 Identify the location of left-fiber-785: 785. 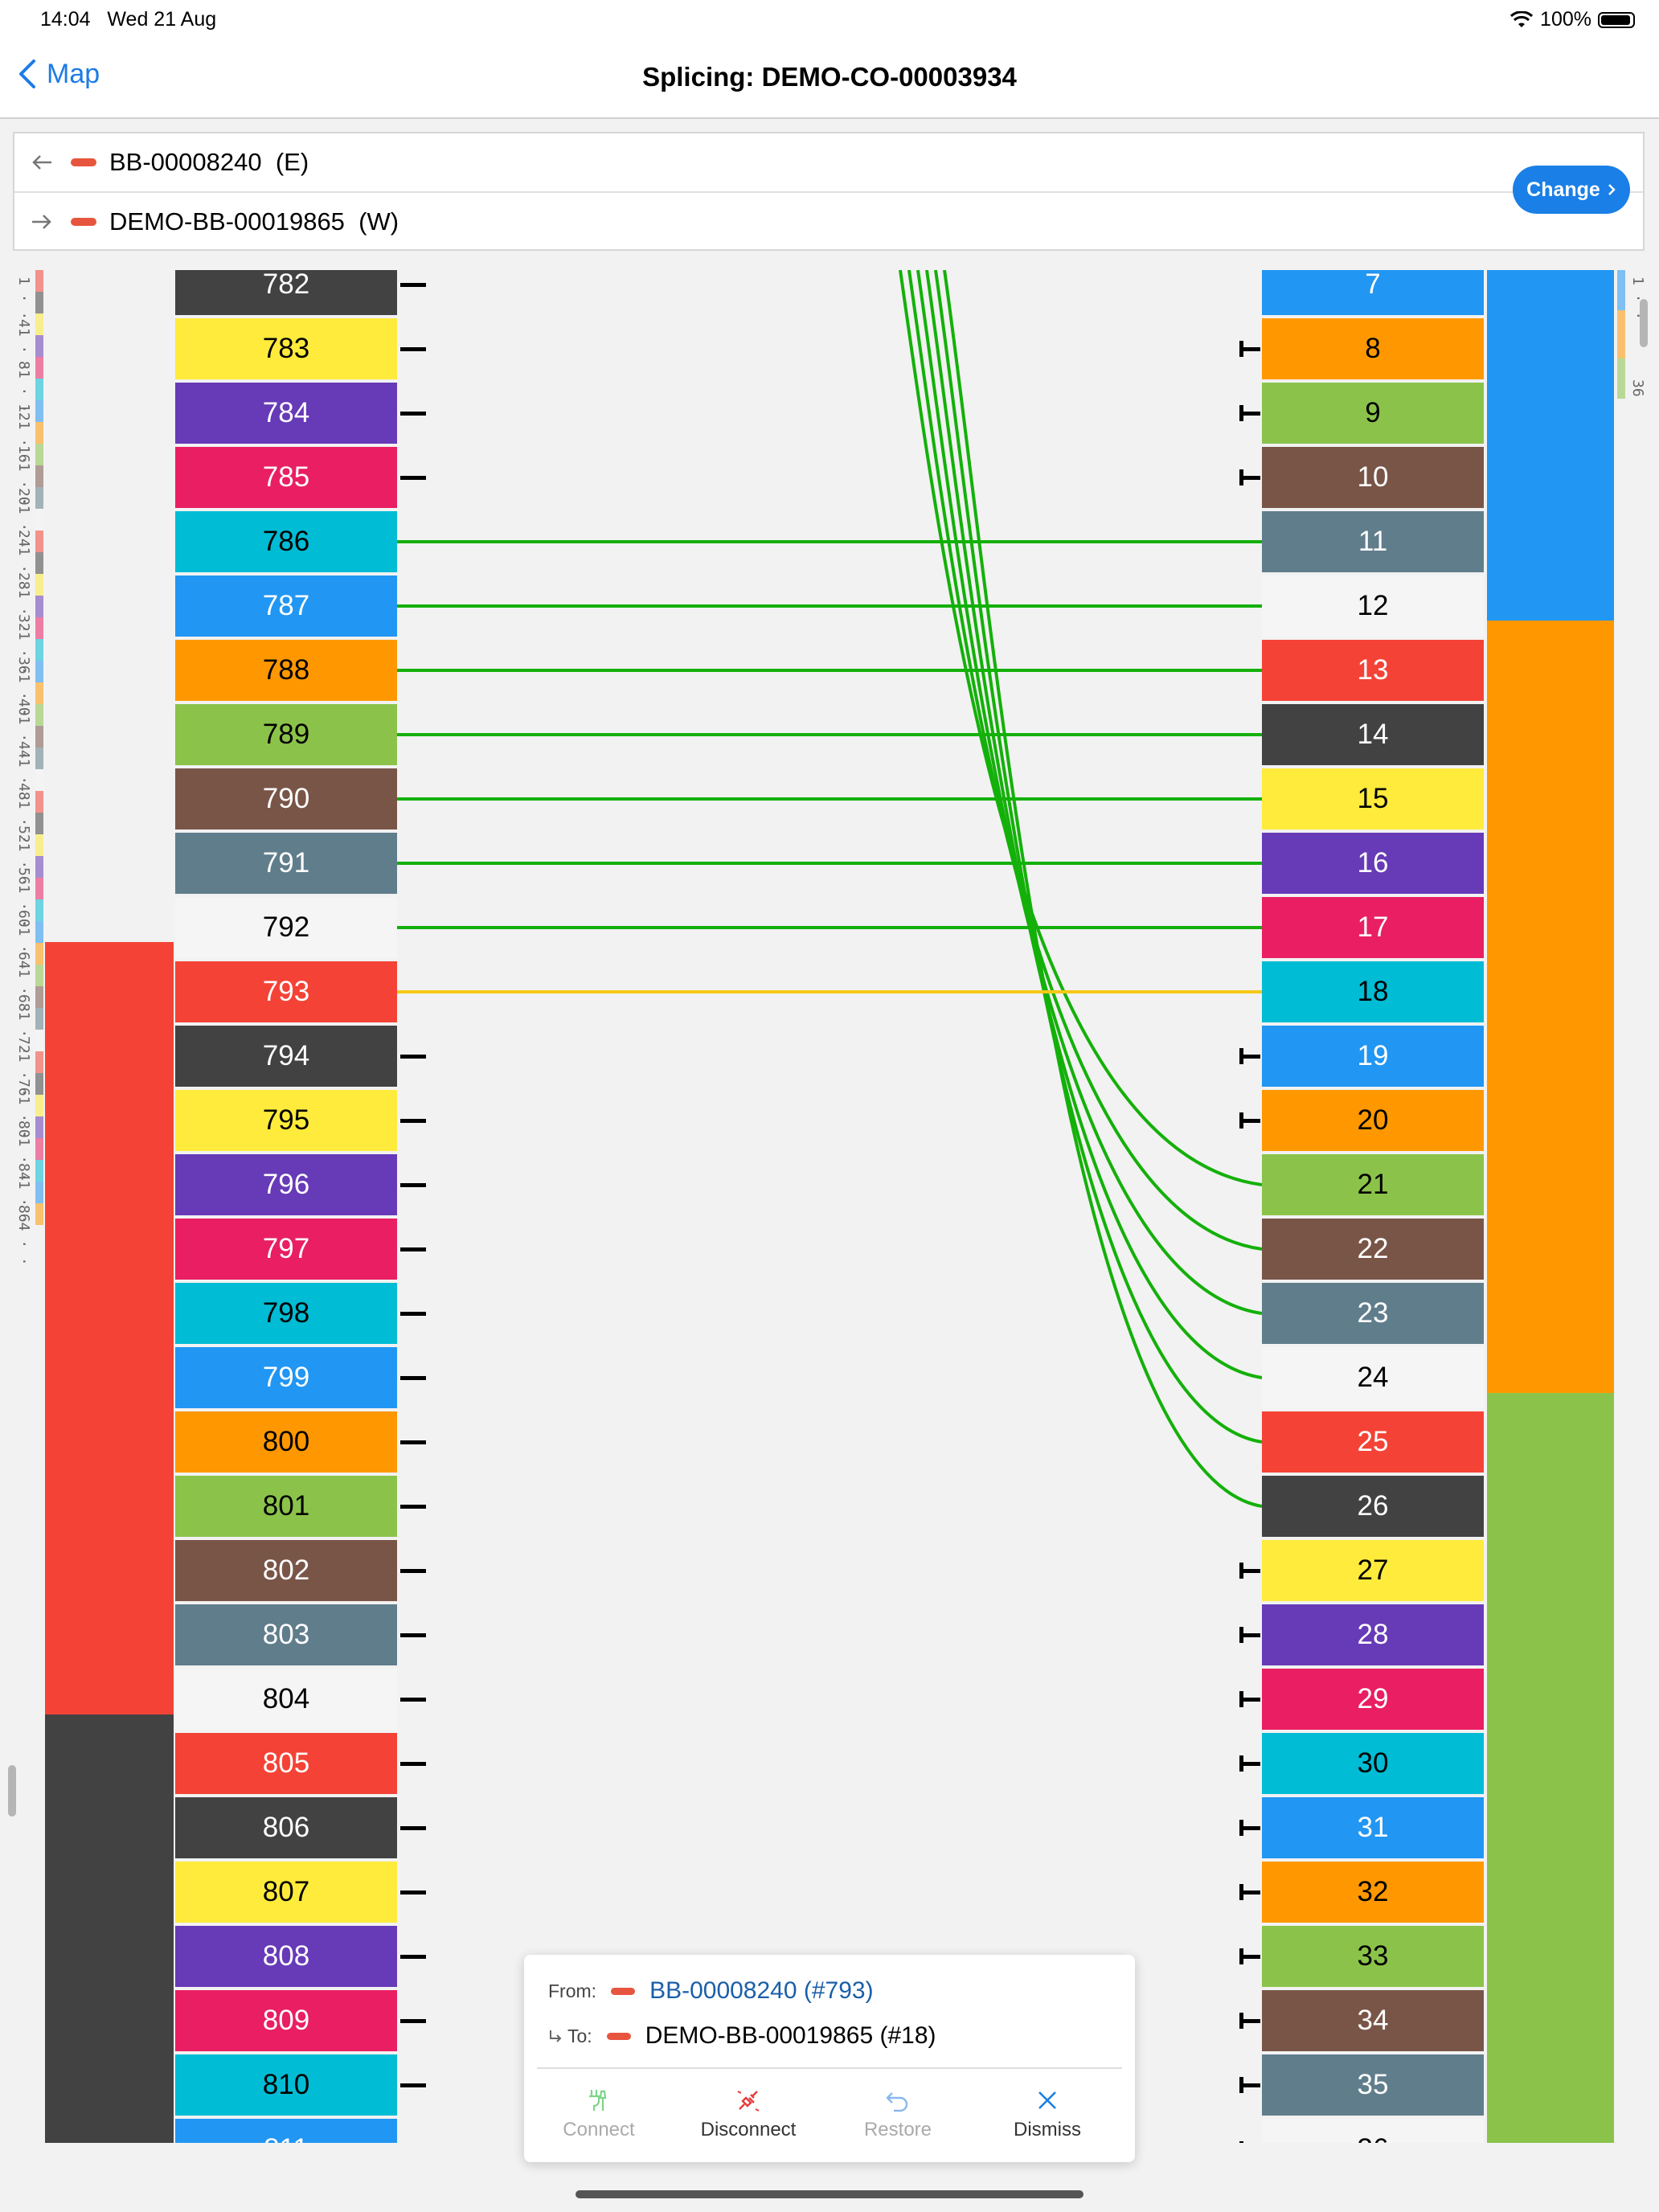
(286, 477).